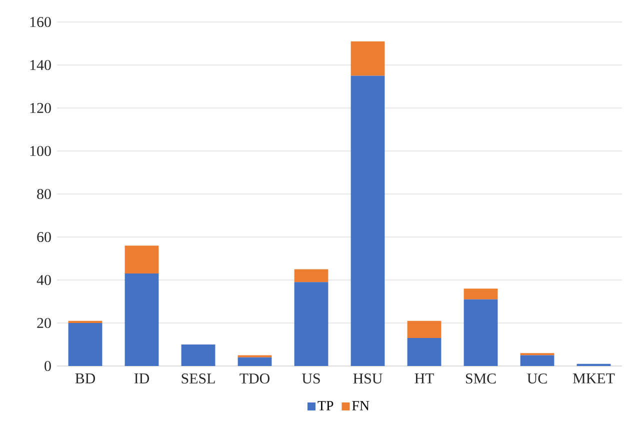 The image size is (644, 428). I want to click on x-tick-label: SESL, so click(198, 379).